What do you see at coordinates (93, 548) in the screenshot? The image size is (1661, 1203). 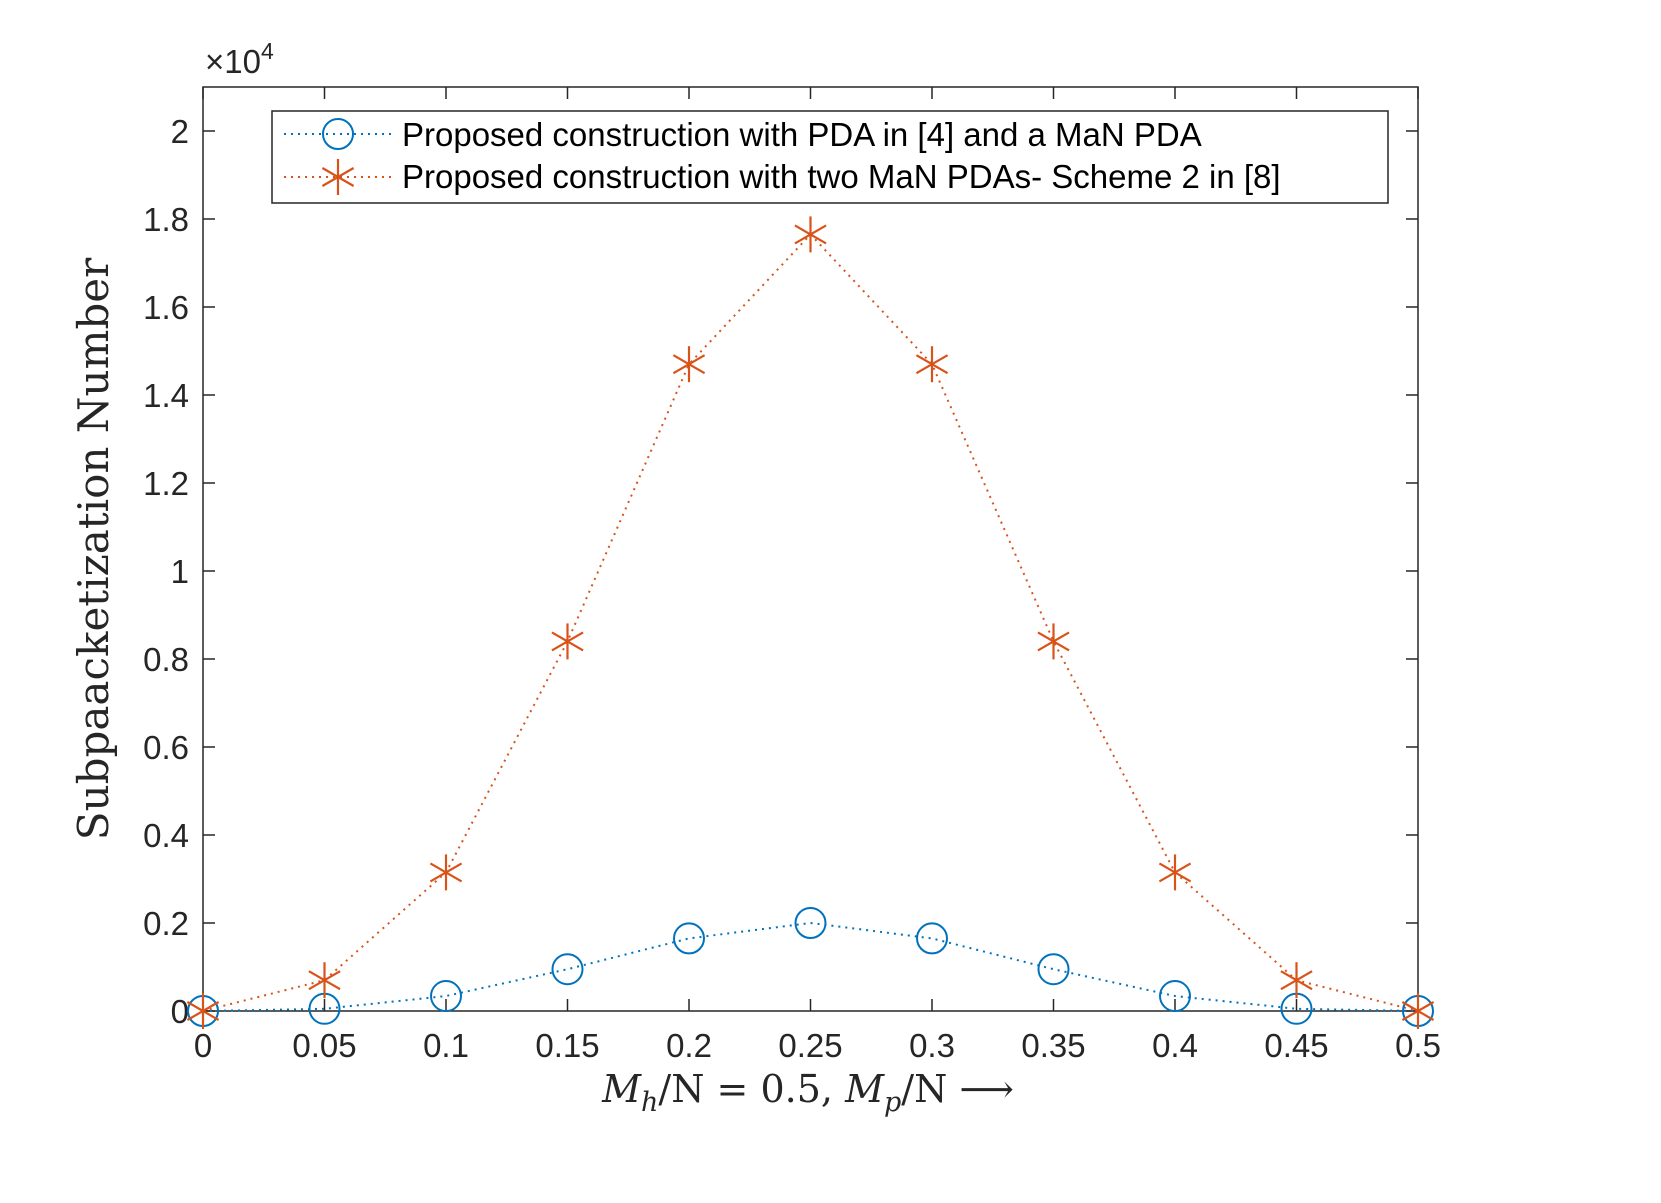 I see `y-axis-label: Subpaacketization Number` at bounding box center [93, 548].